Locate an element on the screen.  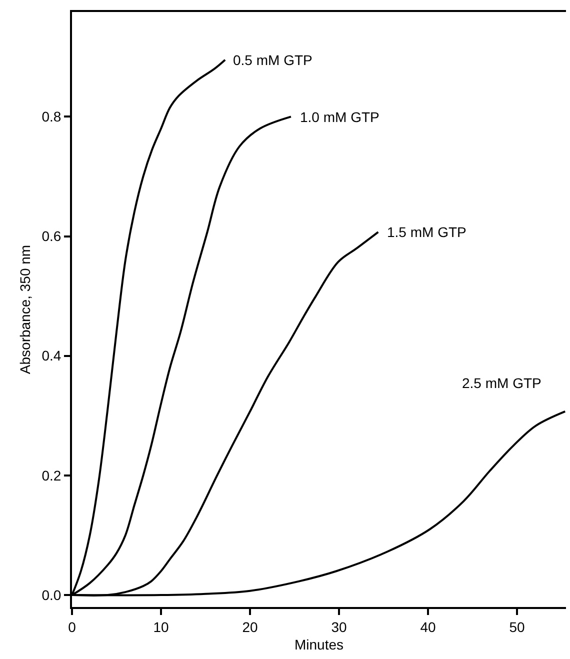
y-tick-label: 0.6 is located at coordinates (52, 236).